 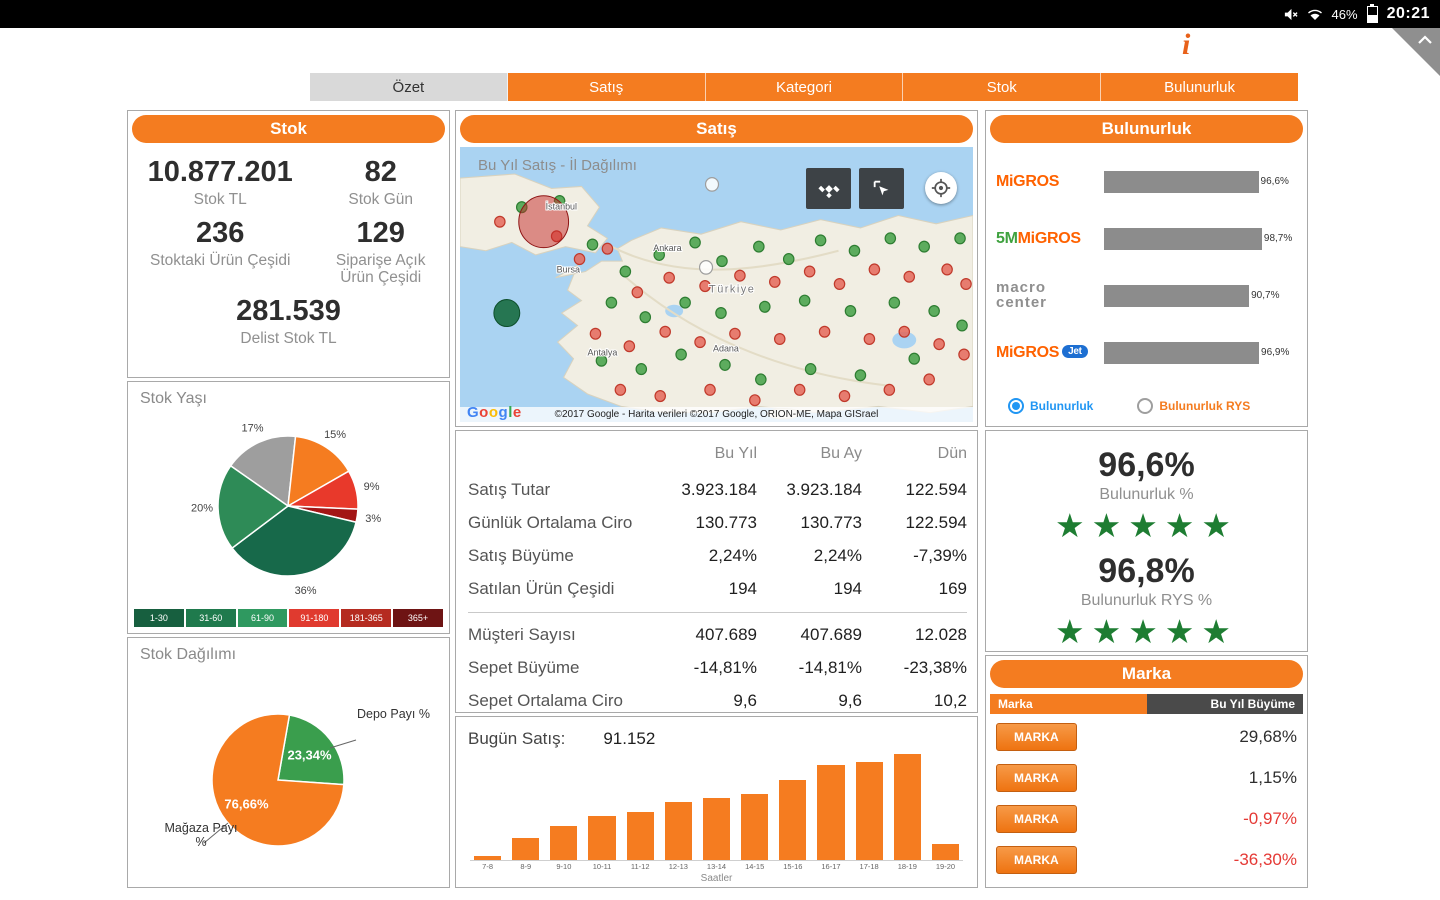 What do you see at coordinates (1002, 87) in the screenshot?
I see `tab-stok: Stok` at bounding box center [1002, 87].